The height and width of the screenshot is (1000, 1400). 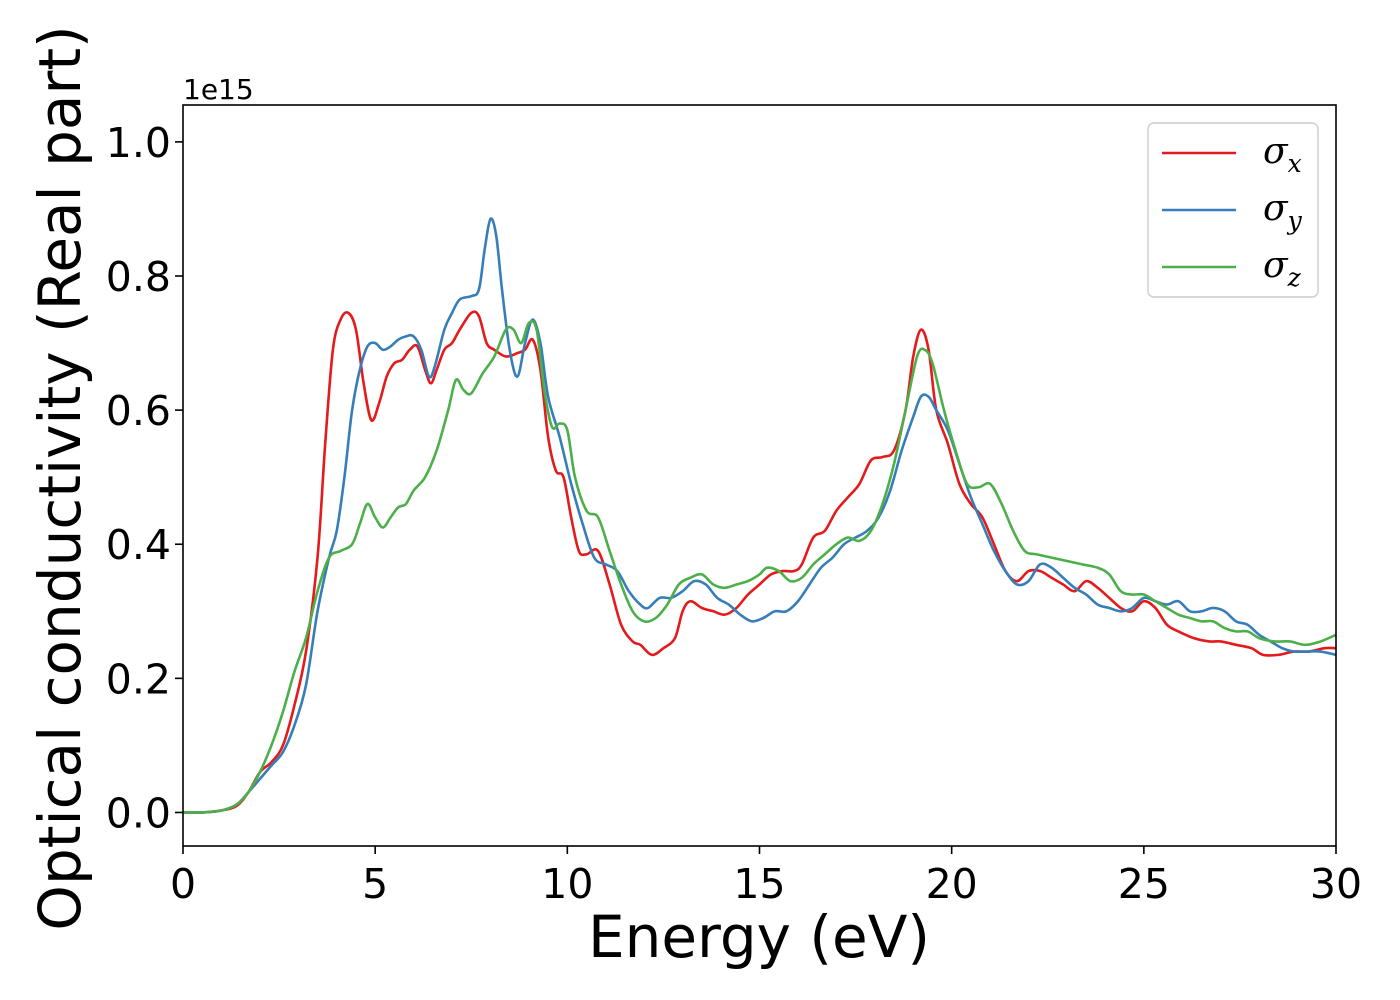 I want to click on y-tick-label: 0.2, so click(x=138, y=679).